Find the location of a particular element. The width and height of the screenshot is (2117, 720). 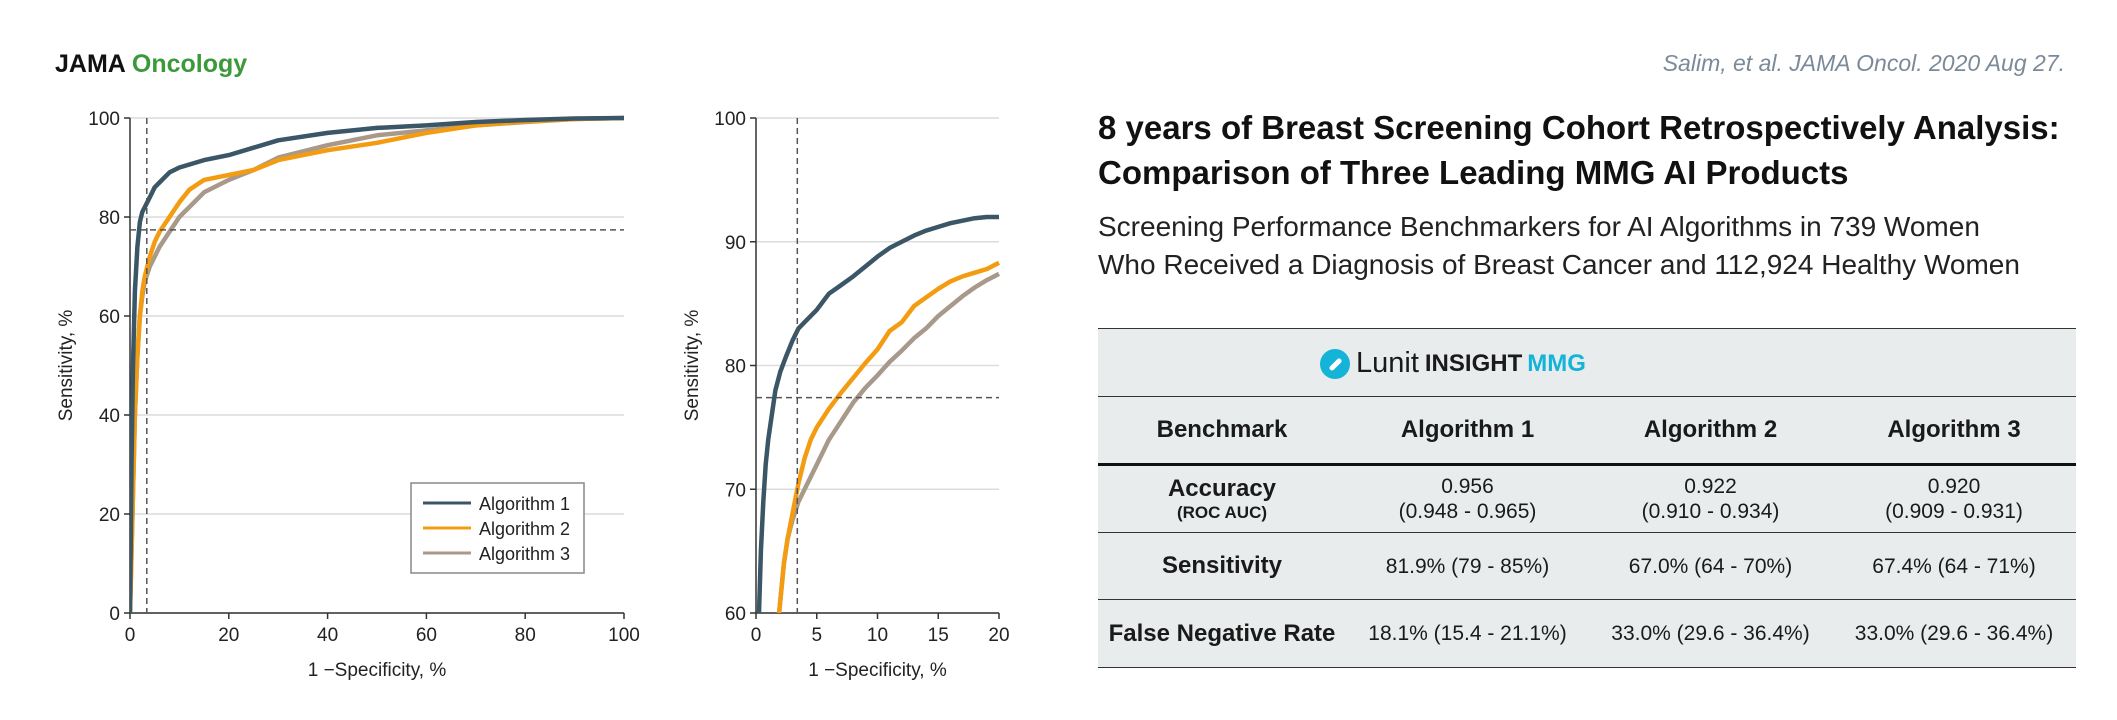

logo-word-lunit: Lunit is located at coordinates (1387, 363).